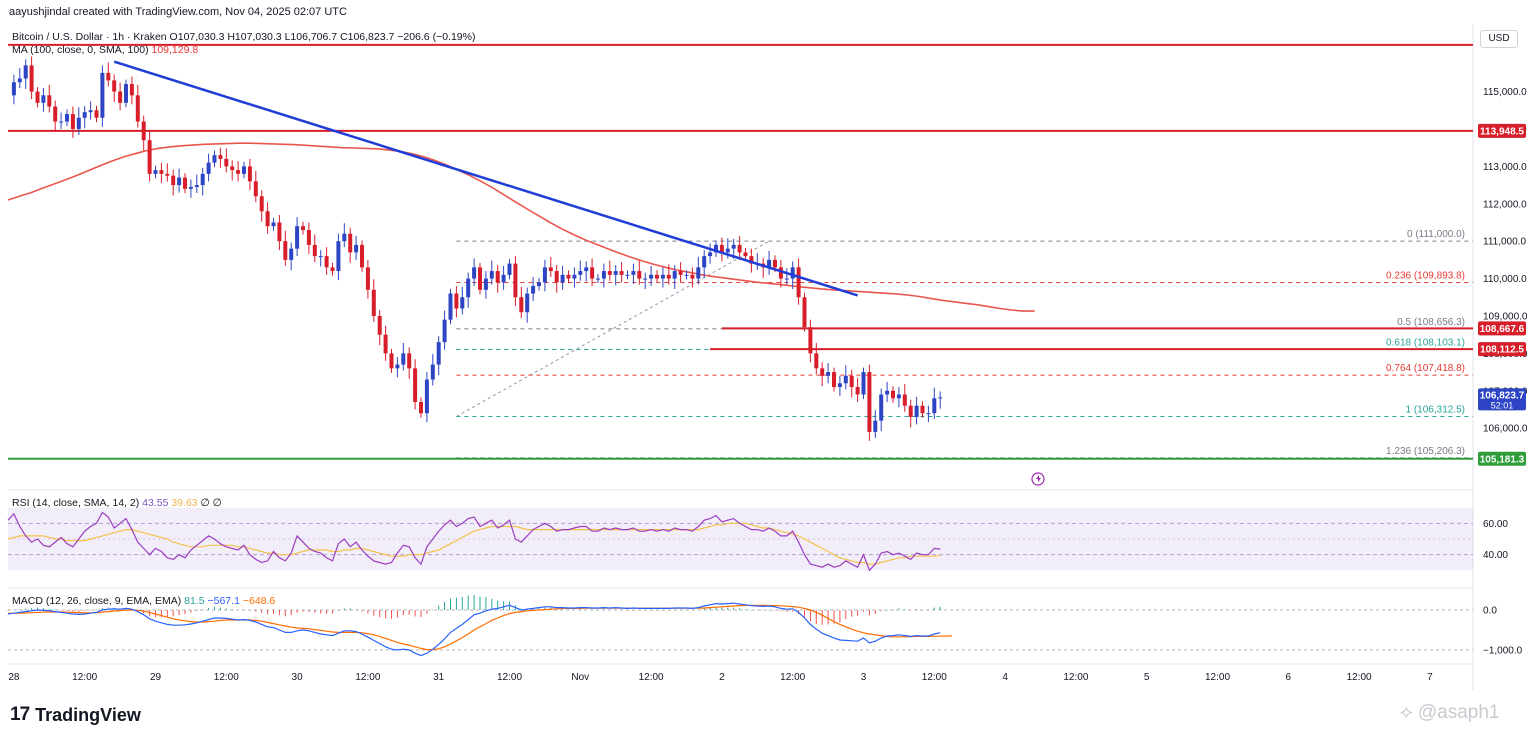  Describe the element at coordinates (474, 629) in the screenshot. I see `macd-line` at that location.